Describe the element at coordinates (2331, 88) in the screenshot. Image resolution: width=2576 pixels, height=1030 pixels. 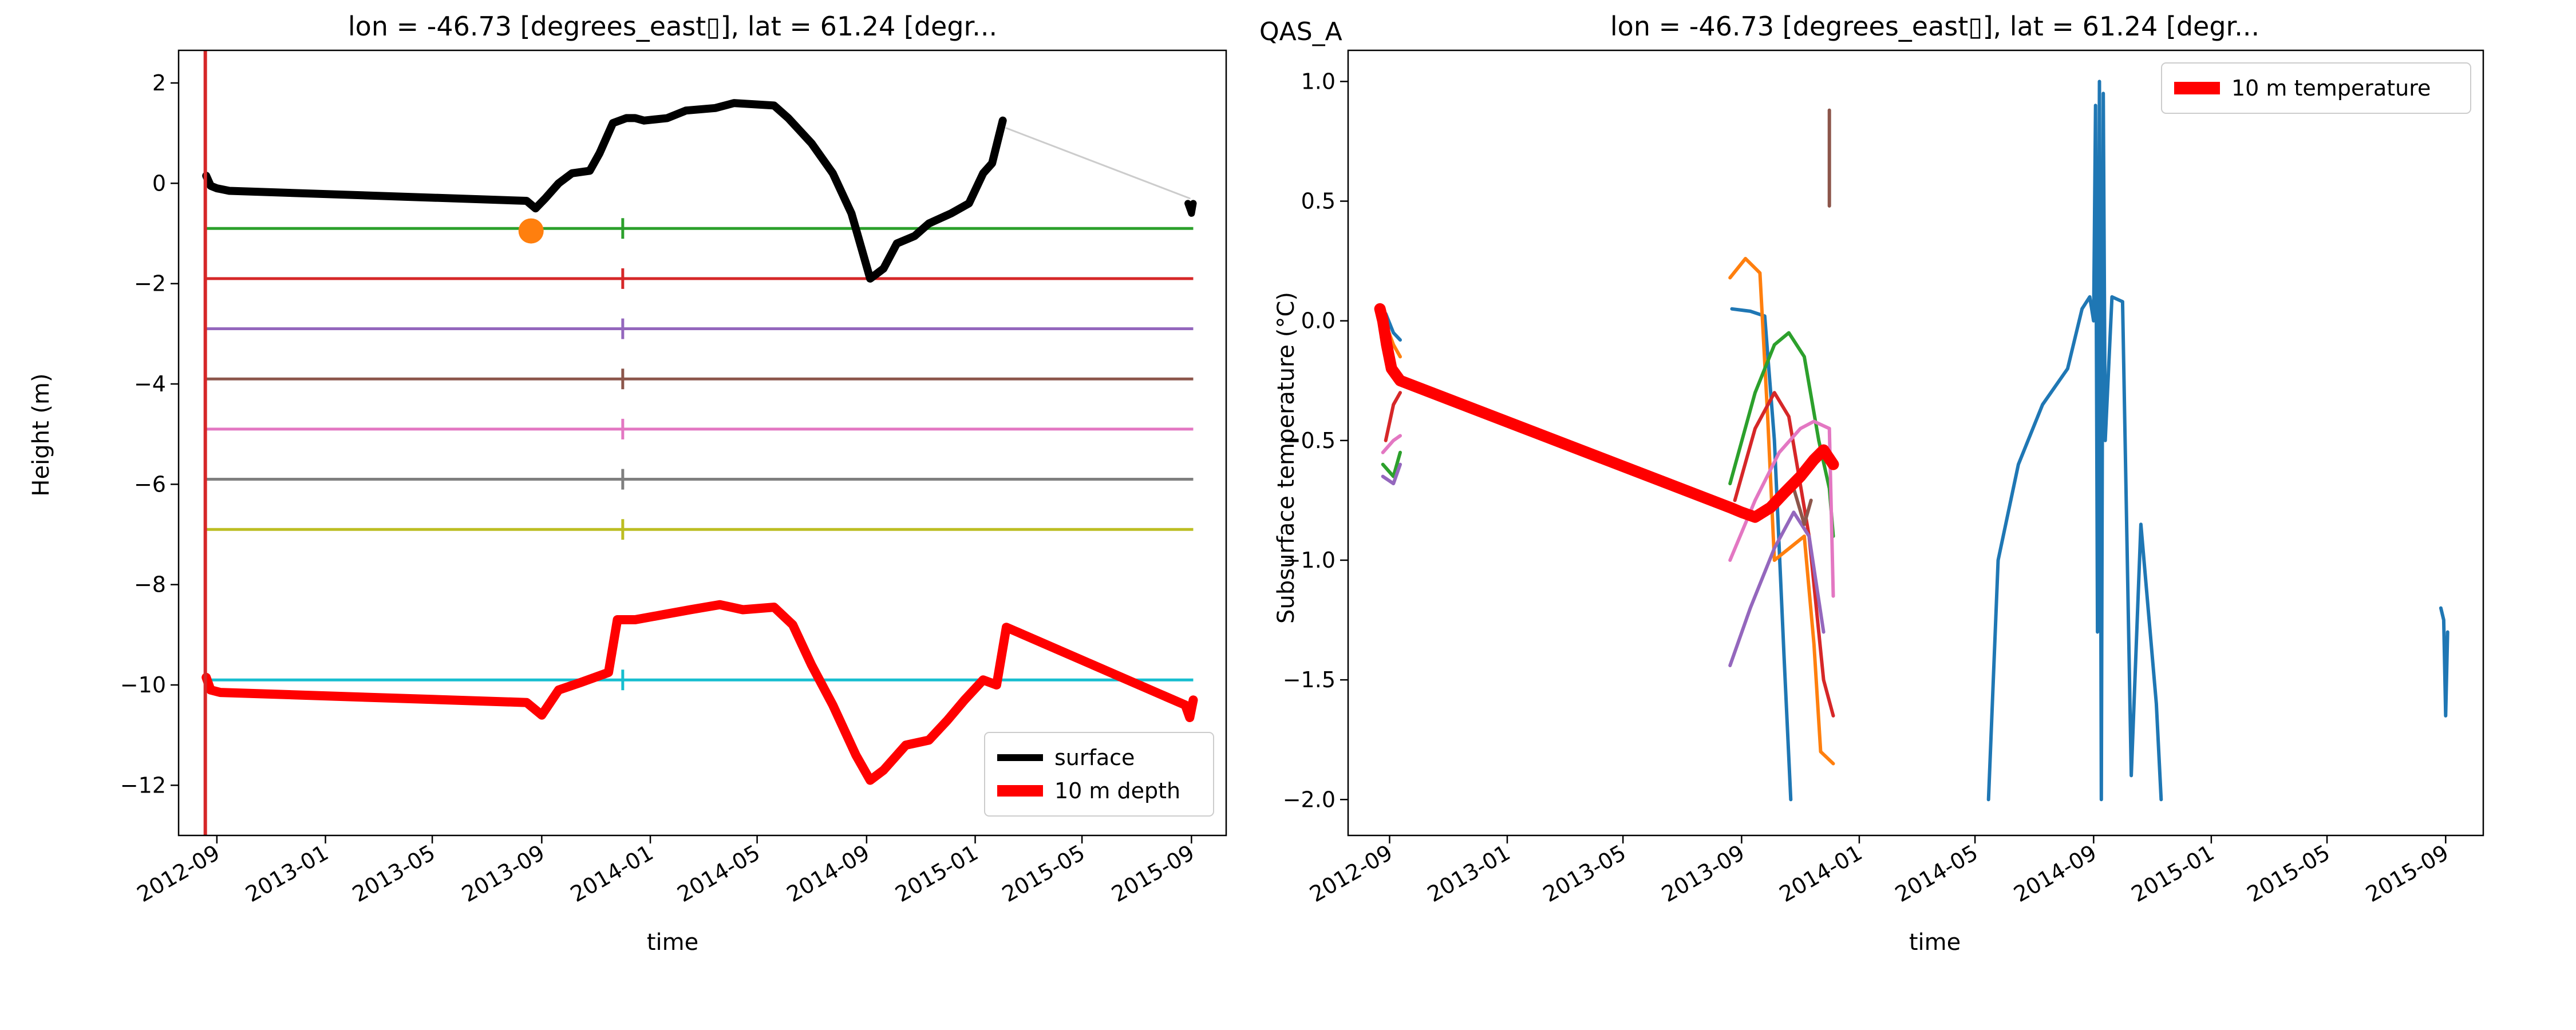
I see `legend-label: 10 m temperature` at that location.